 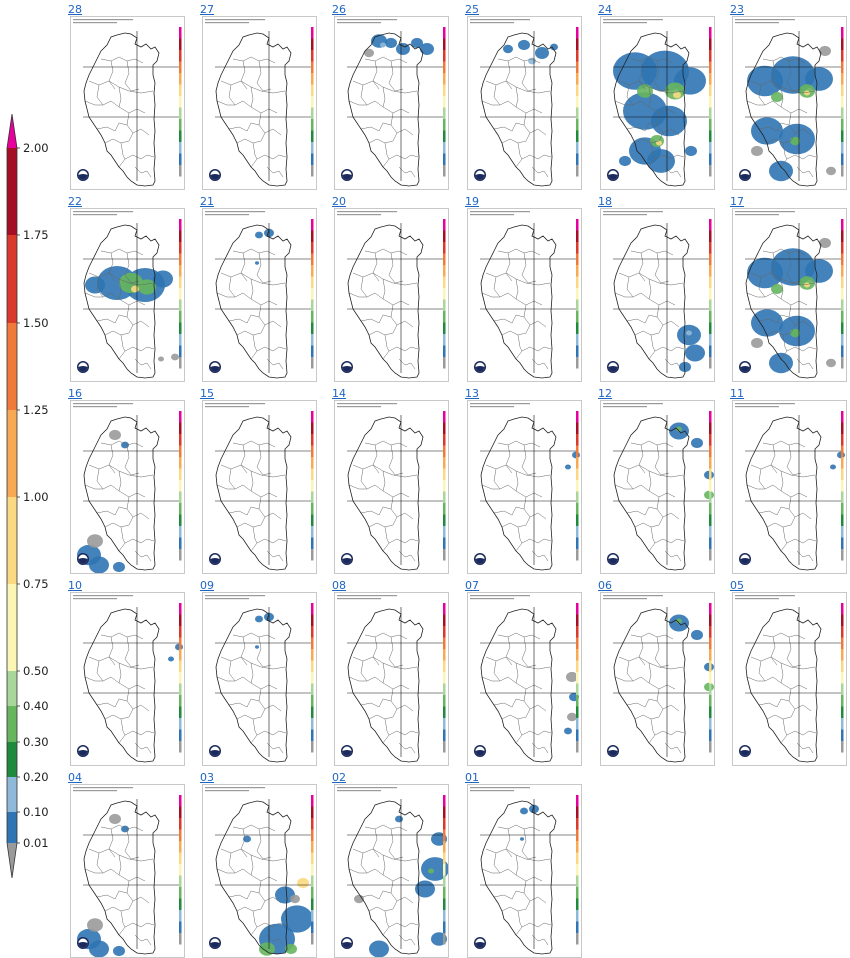 What do you see at coordinates (339, 393) in the screenshot?
I see `day-link: 14` at bounding box center [339, 393].